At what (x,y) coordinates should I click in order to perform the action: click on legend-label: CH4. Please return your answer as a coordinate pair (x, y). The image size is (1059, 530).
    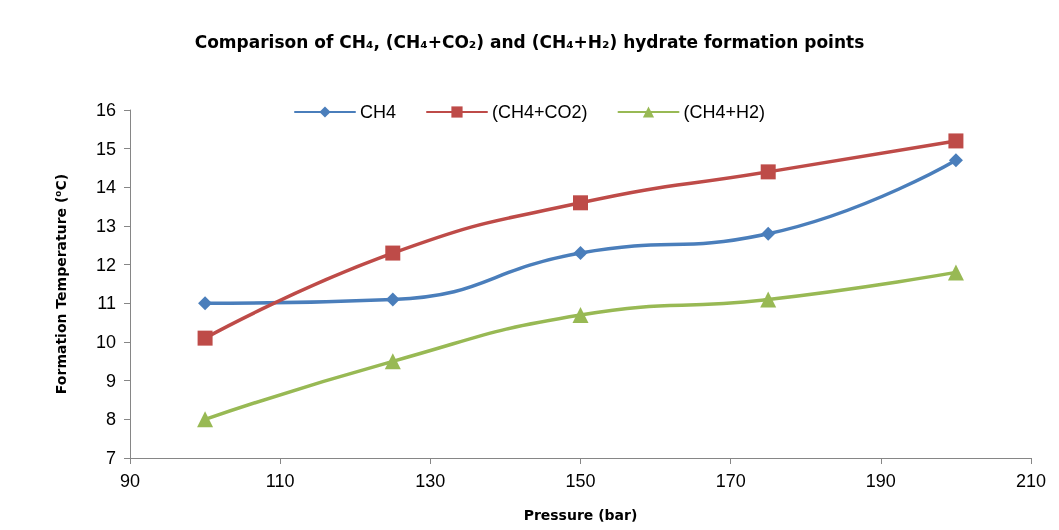
    Looking at the image, I should click on (377, 112).